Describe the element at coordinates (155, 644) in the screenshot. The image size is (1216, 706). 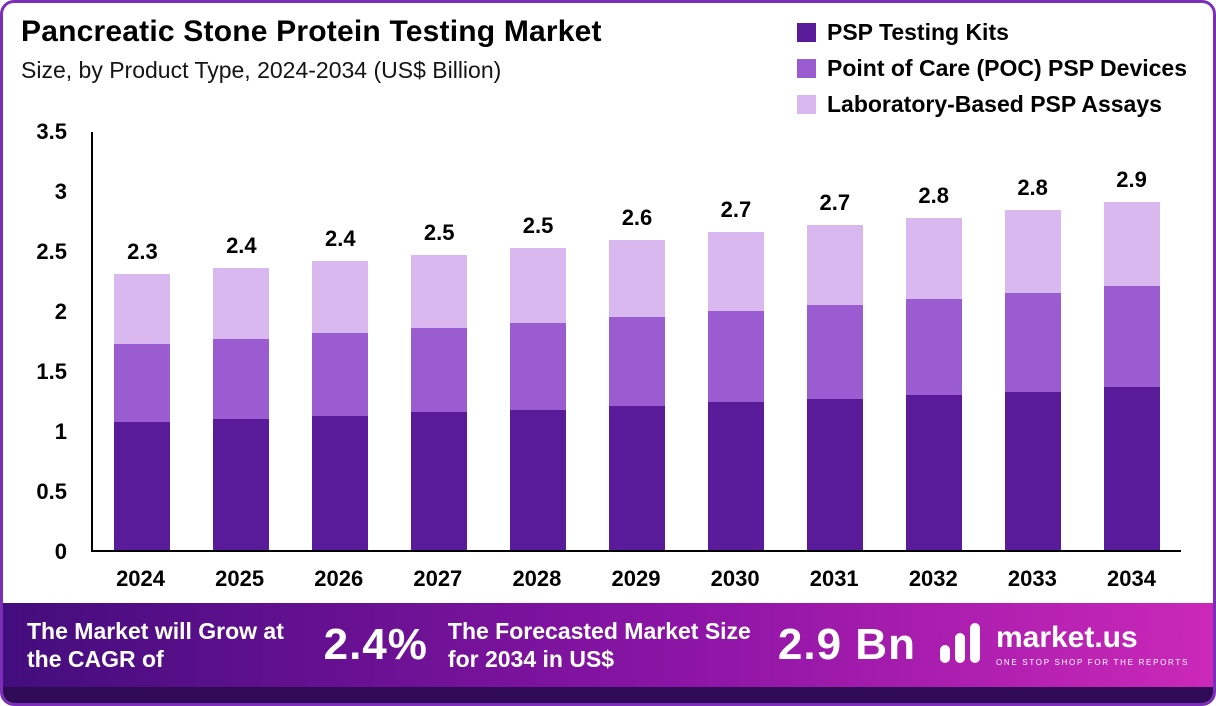
I see `cagr-label: The Market will Grow at the CAGR of` at that location.